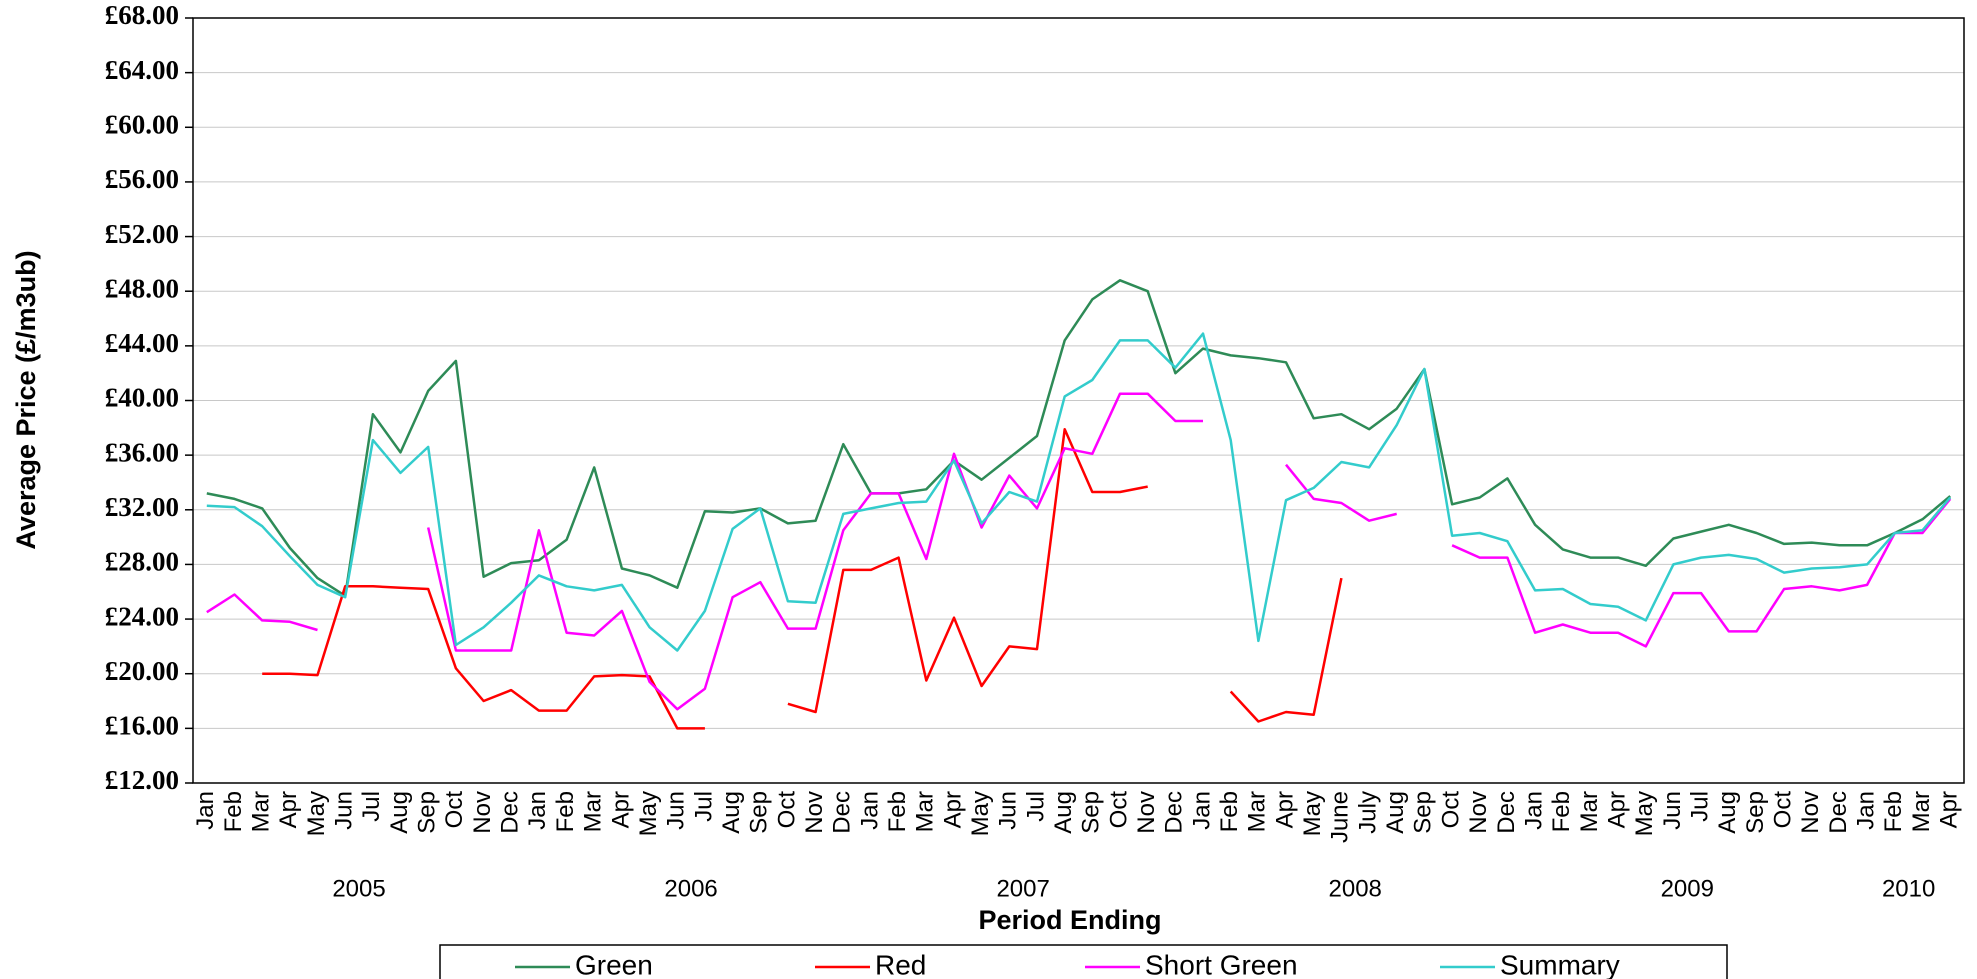  I want to click on legend-label: Summary, so click(1560, 964).